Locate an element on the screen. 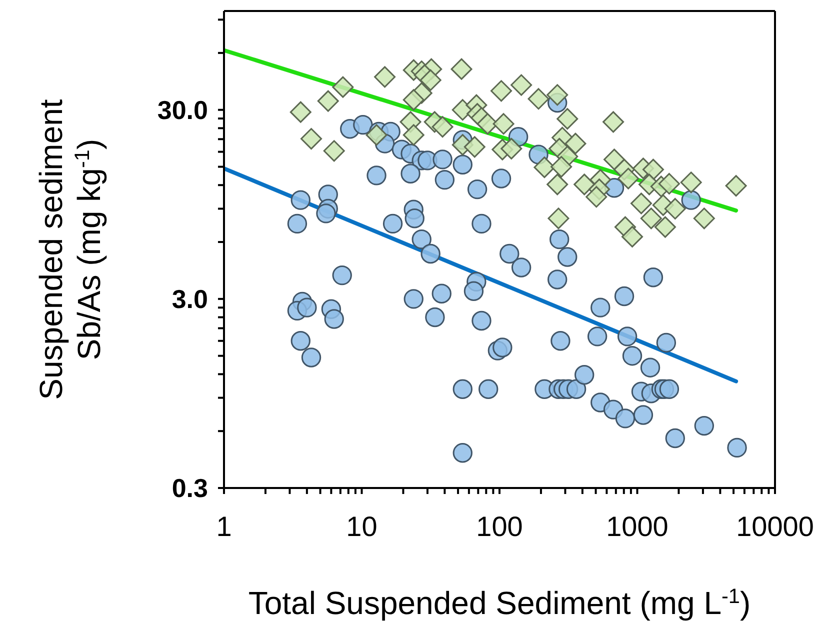 The image size is (838, 637). x-tick-label: 10000 is located at coordinates (775, 526).